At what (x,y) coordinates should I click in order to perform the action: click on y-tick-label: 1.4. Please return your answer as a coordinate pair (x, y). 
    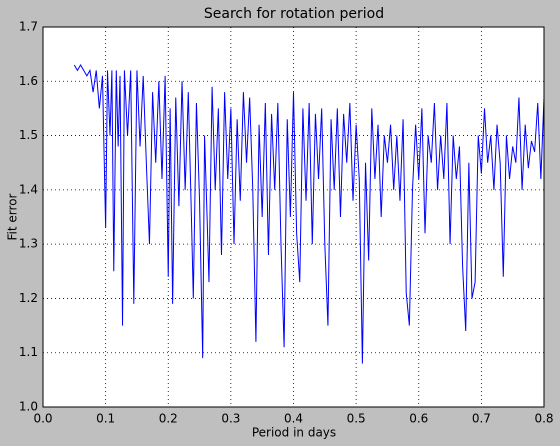
    Looking at the image, I should click on (28, 189).